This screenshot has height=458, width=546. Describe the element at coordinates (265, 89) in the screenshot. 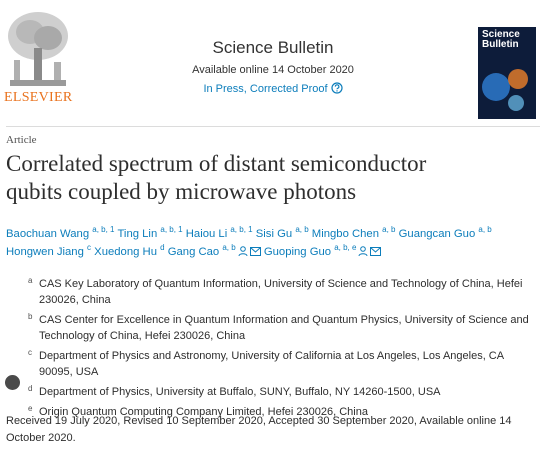

I see `status: In Press, Corrected Proof` at that location.